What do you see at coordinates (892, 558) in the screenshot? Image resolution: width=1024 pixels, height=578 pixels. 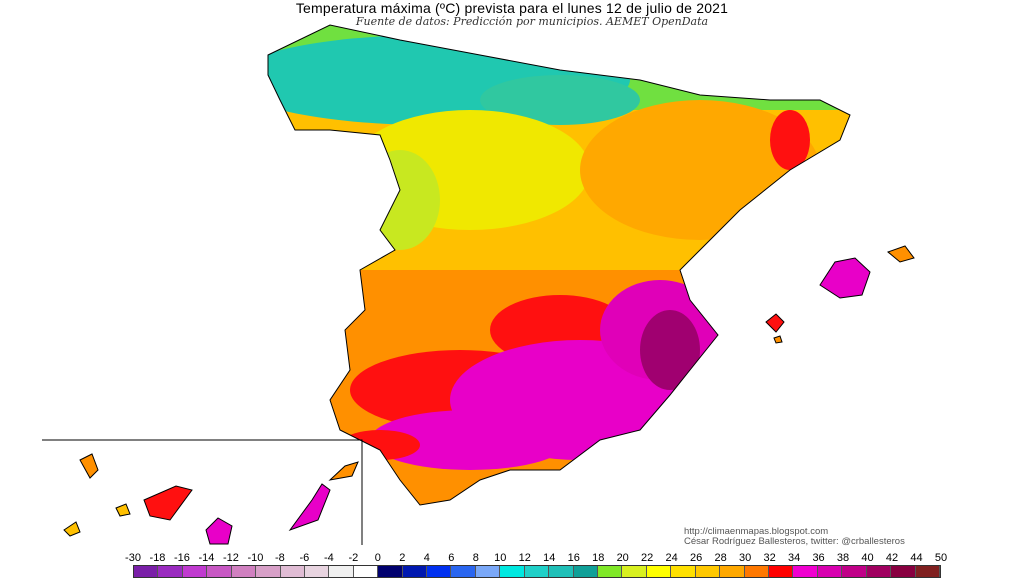 I see `legend-label: 42` at bounding box center [892, 558].